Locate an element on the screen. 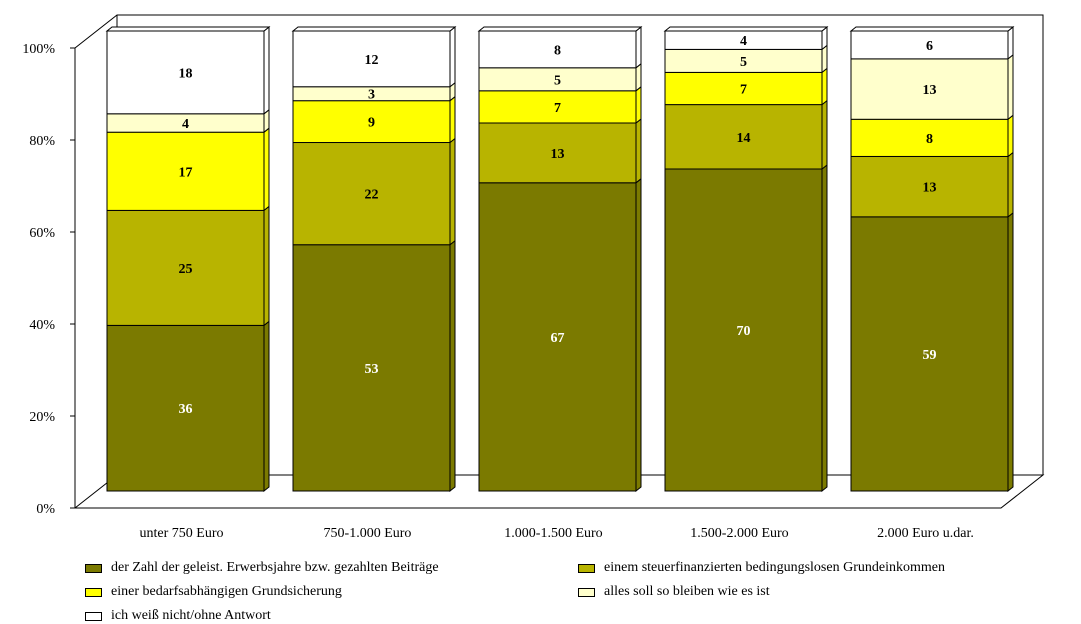 This screenshot has width=1081, height=624. data-label: 67 is located at coordinates (558, 338).